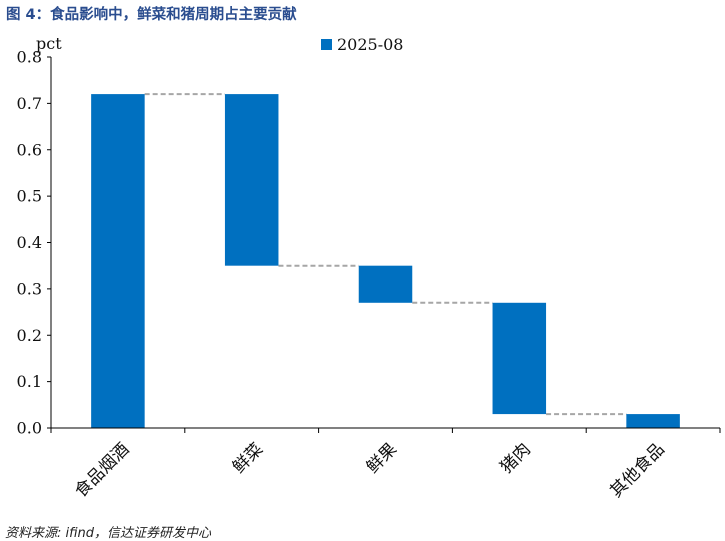 The width and height of the screenshot is (725, 541). Describe the element at coordinates (382, 458) in the screenshot. I see `x-category-label: 鲜果` at that location.